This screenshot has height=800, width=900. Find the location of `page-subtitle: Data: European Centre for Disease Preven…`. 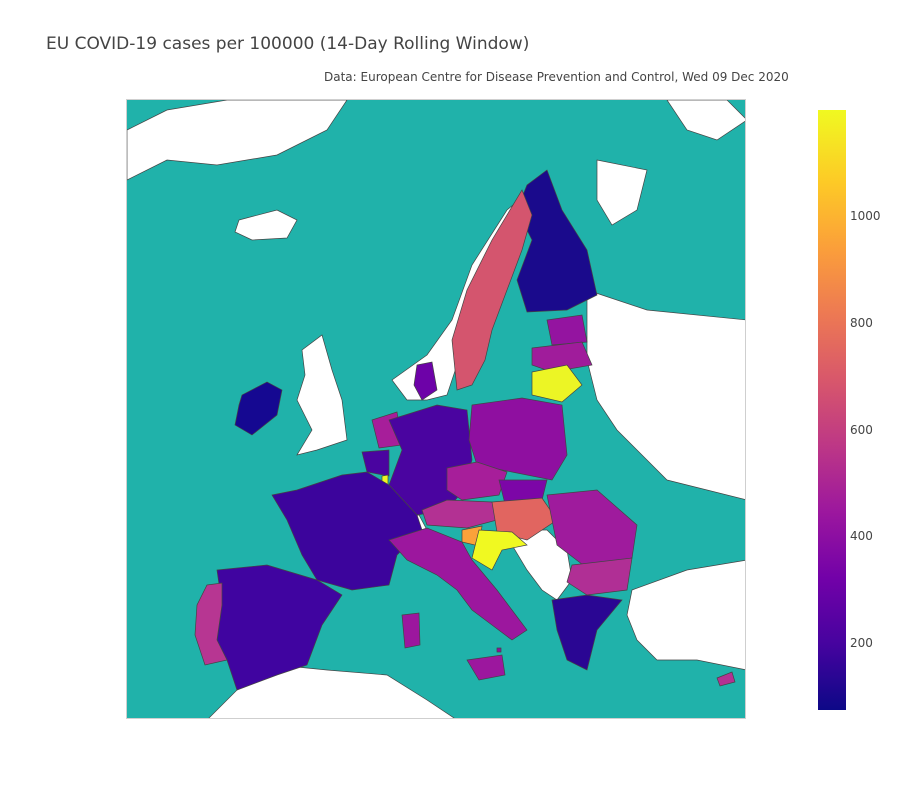

page-subtitle: Data: European Centre for Disease Preven… is located at coordinates (556, 77).